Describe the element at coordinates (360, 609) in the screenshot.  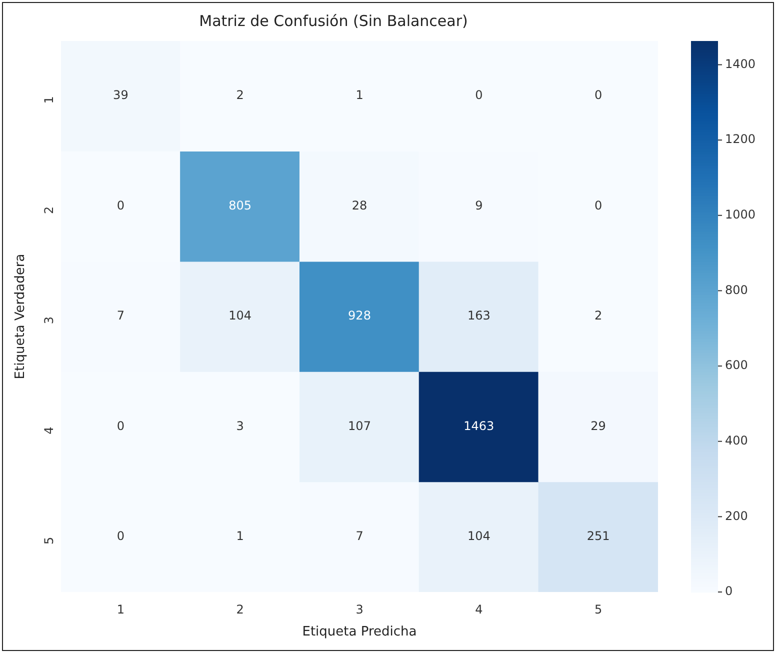
I see `x-tick-label: 3` at that location.